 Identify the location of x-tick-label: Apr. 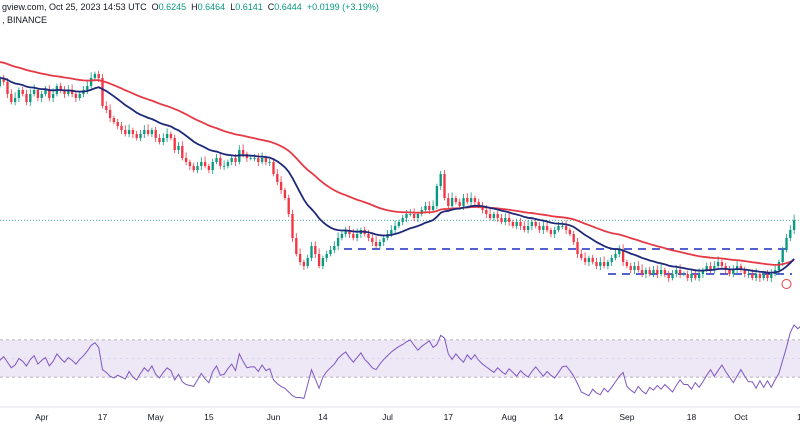
(41, 417).